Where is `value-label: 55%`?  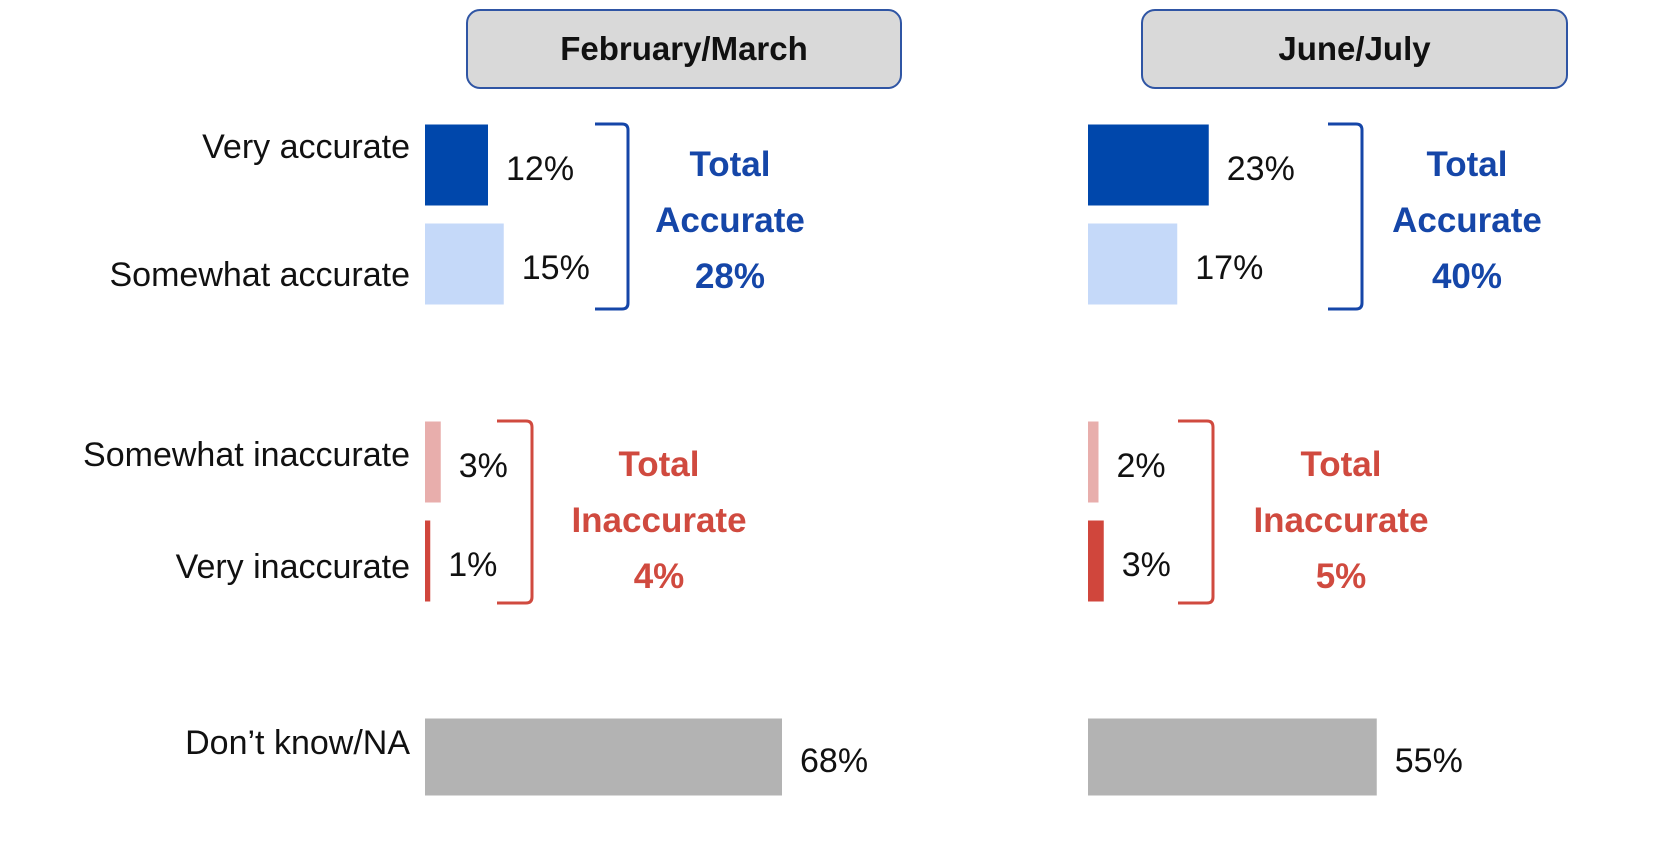 value-label: 55% is located at coordinates (1428, 761).